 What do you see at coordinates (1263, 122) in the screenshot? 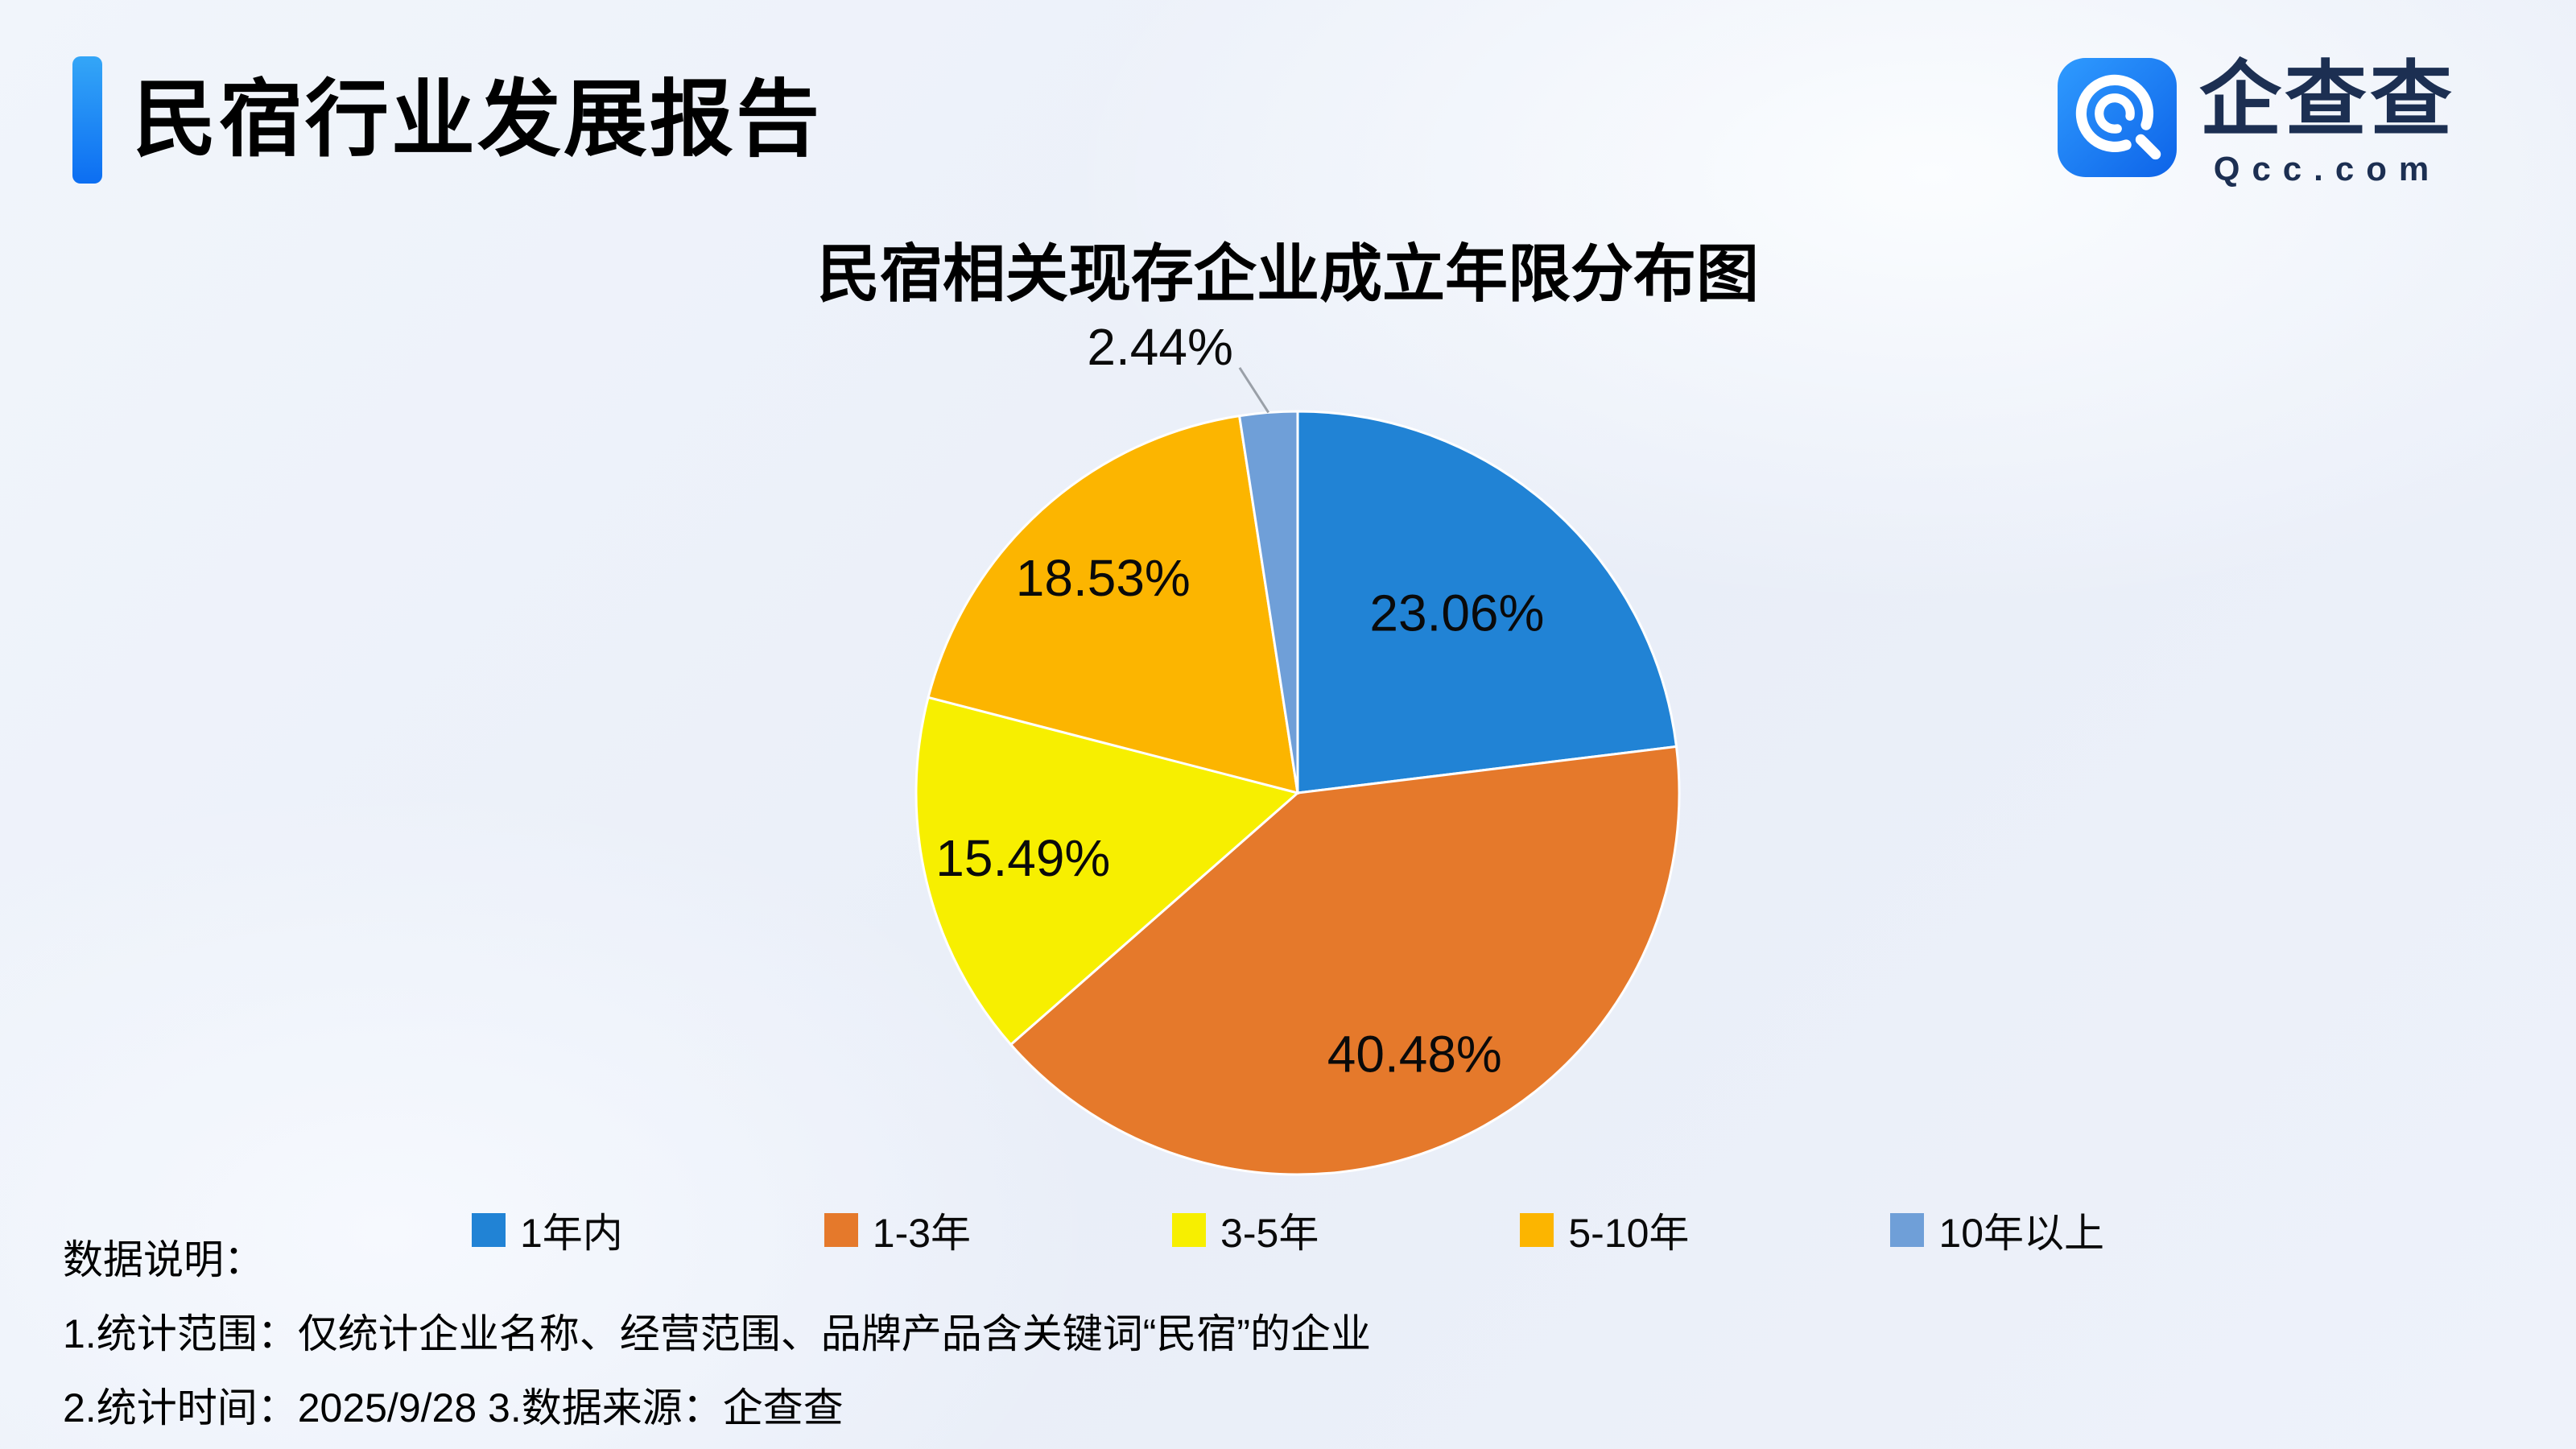
I see `header: 民宿行业发展报告 企查查 Qcc.com` at bounding box center [1263, 122].